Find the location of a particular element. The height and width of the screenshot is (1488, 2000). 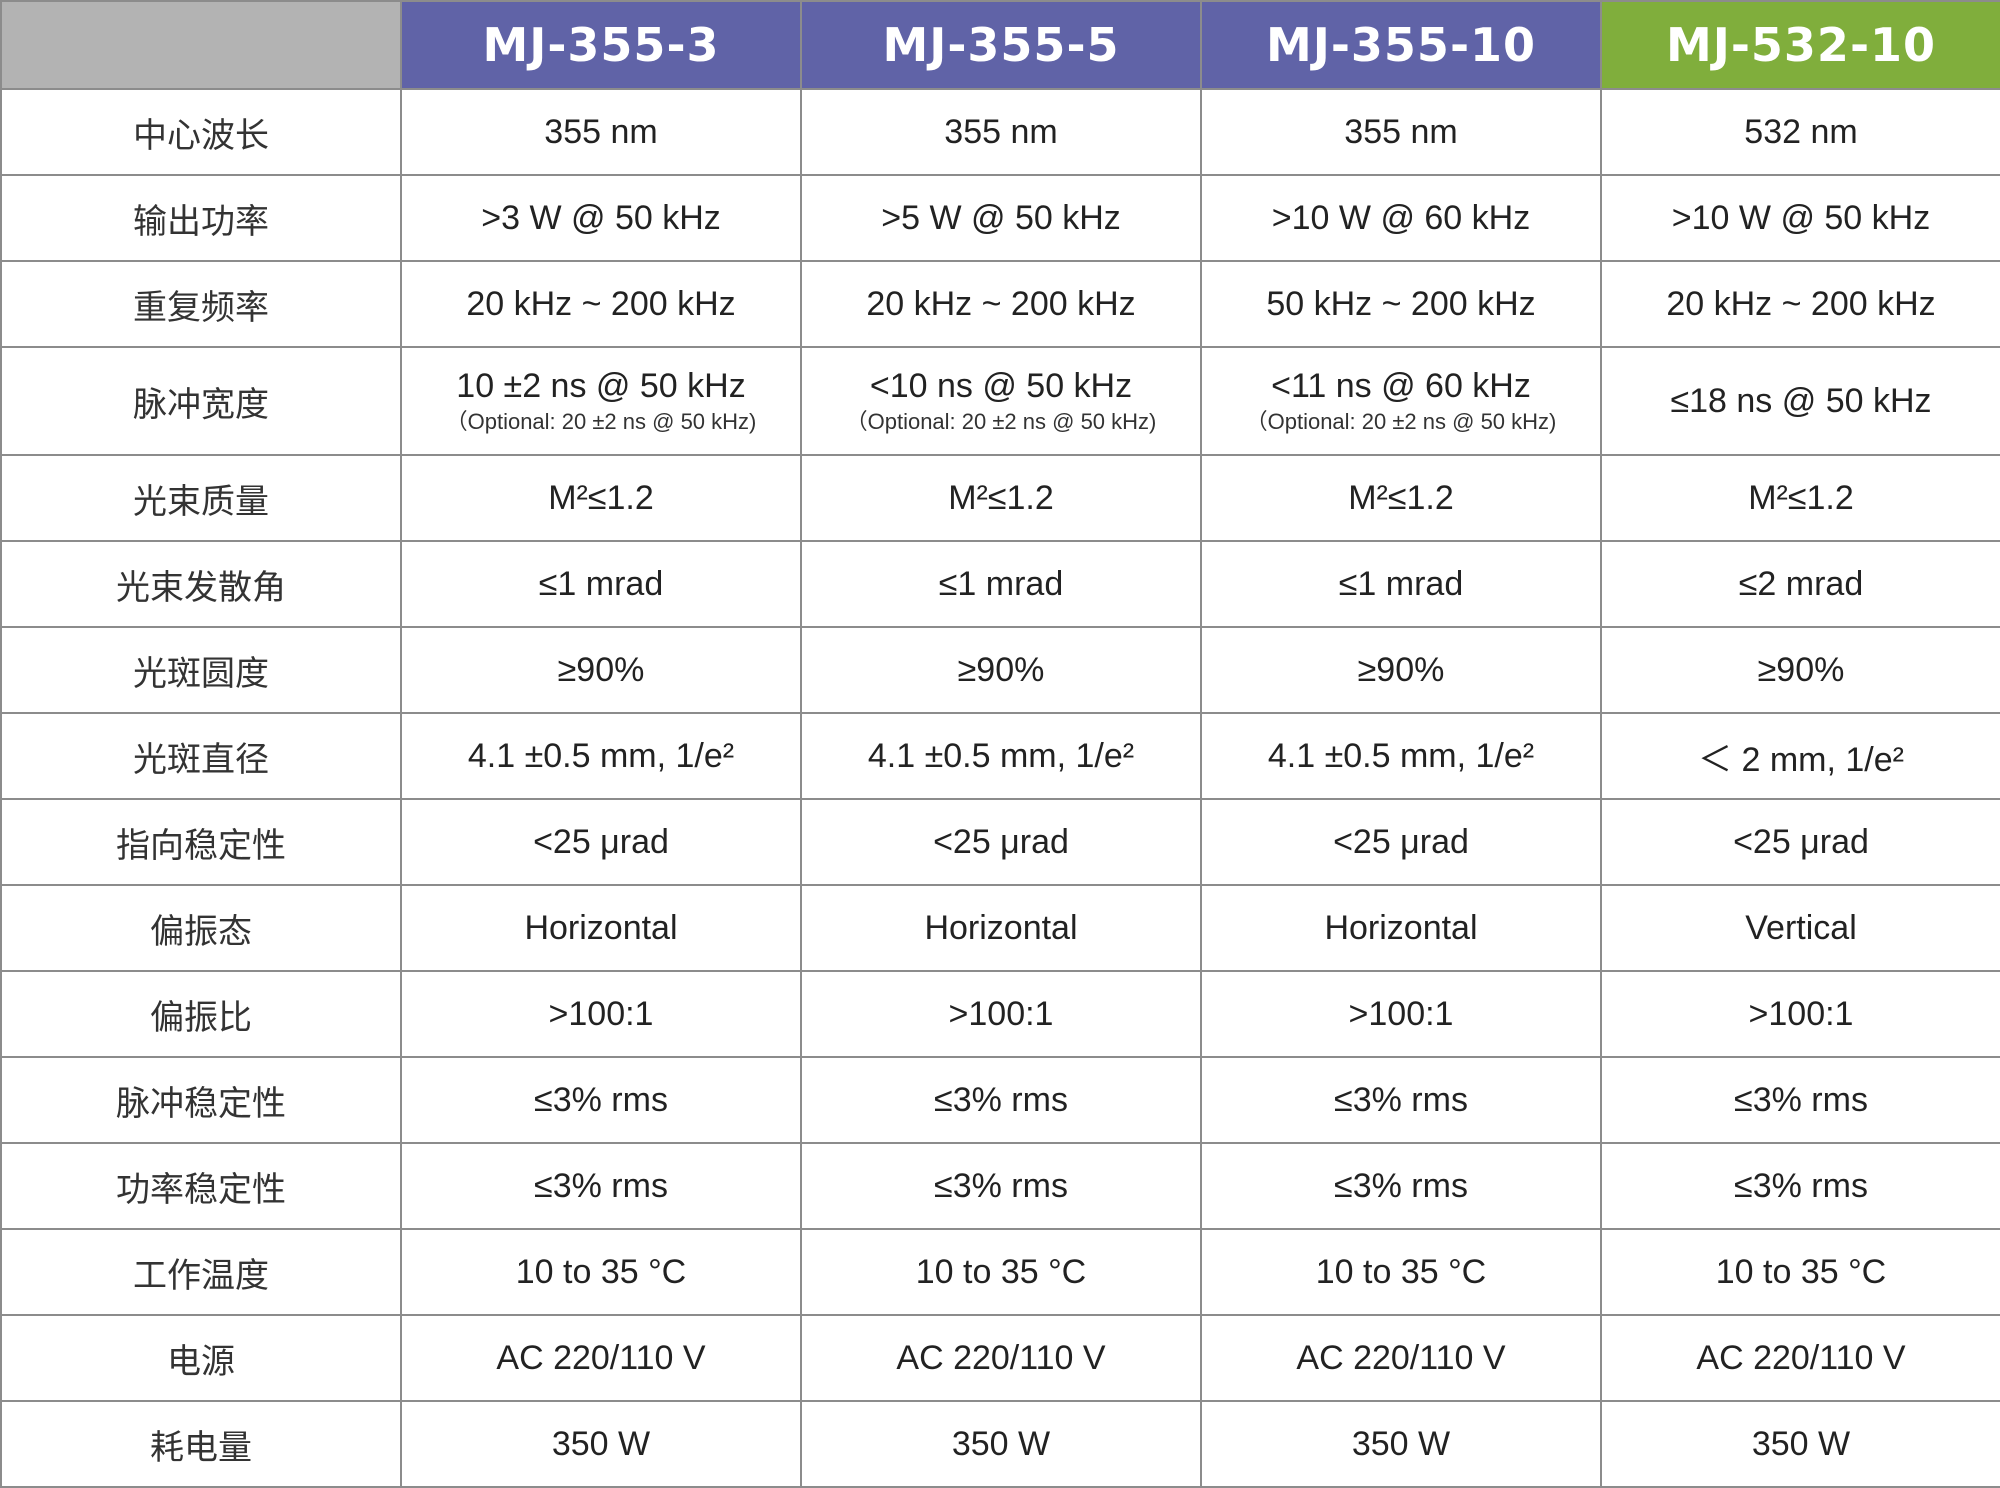

model-header-mj-355-3: MJ-355-3 is located at coordinates (601, 45).